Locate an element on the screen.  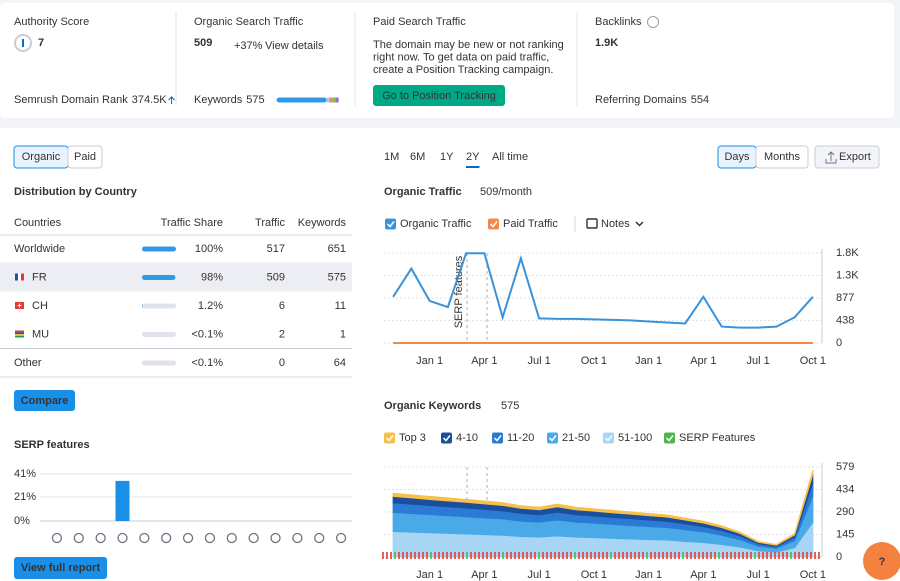
legend-label: 21-50 is located at coordinates (576, 438).